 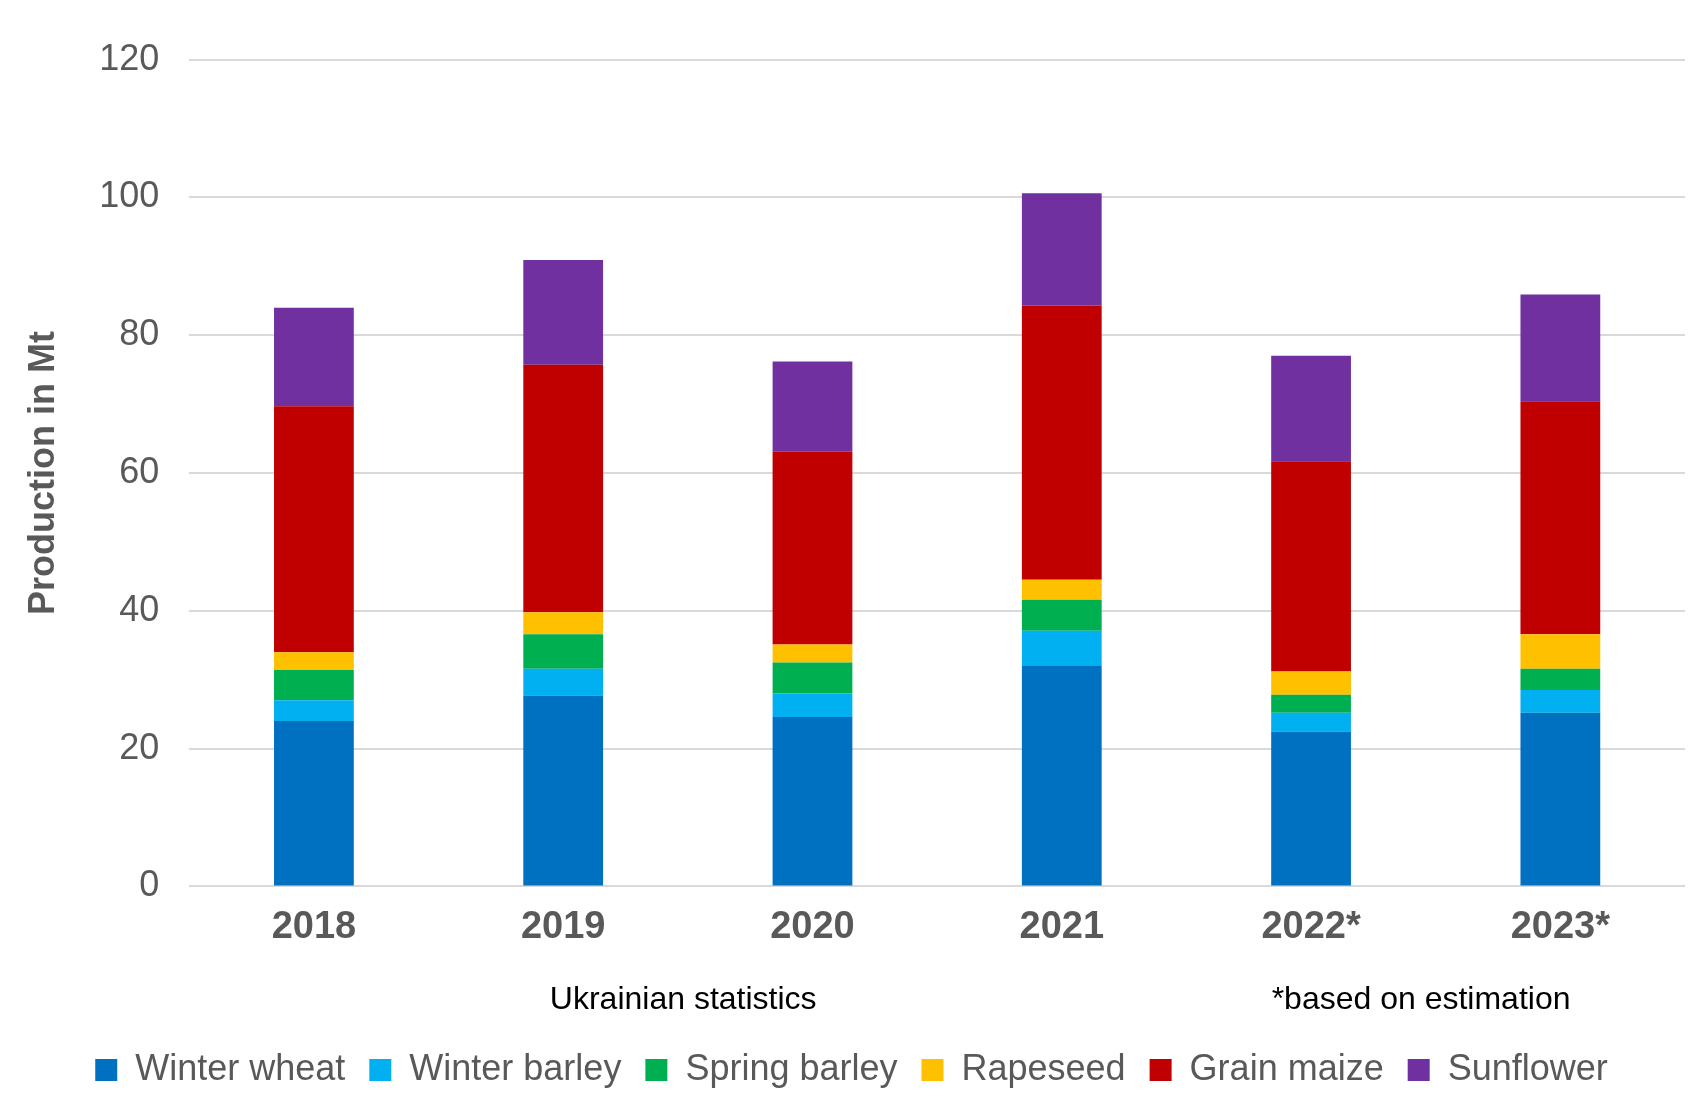 I want to click on y-tick-label: 60, so click(x=139, y=470).